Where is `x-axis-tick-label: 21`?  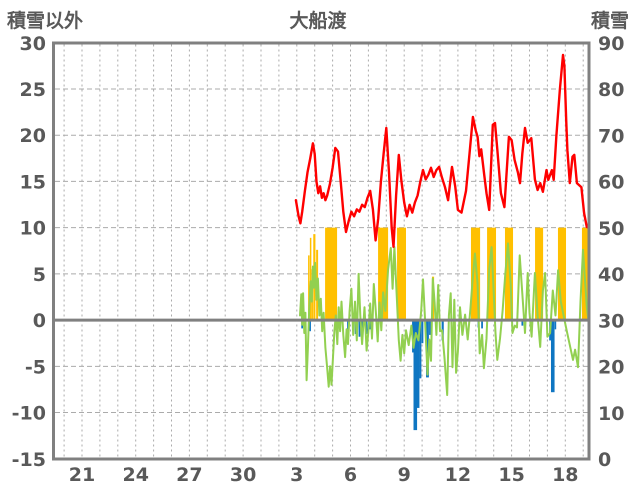 x-axis-tick-label: 21 is located at coordinates (82, 475).